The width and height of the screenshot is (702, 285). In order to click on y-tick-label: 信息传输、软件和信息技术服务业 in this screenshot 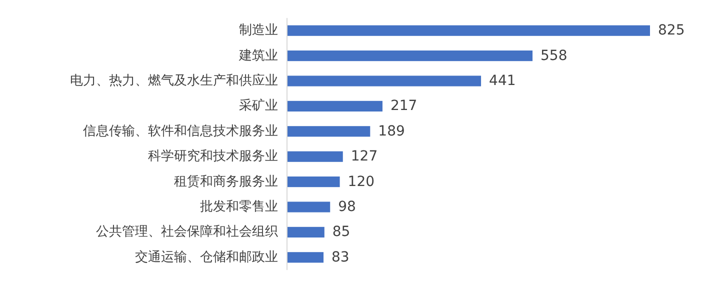, I will do `click(180, 131)`.